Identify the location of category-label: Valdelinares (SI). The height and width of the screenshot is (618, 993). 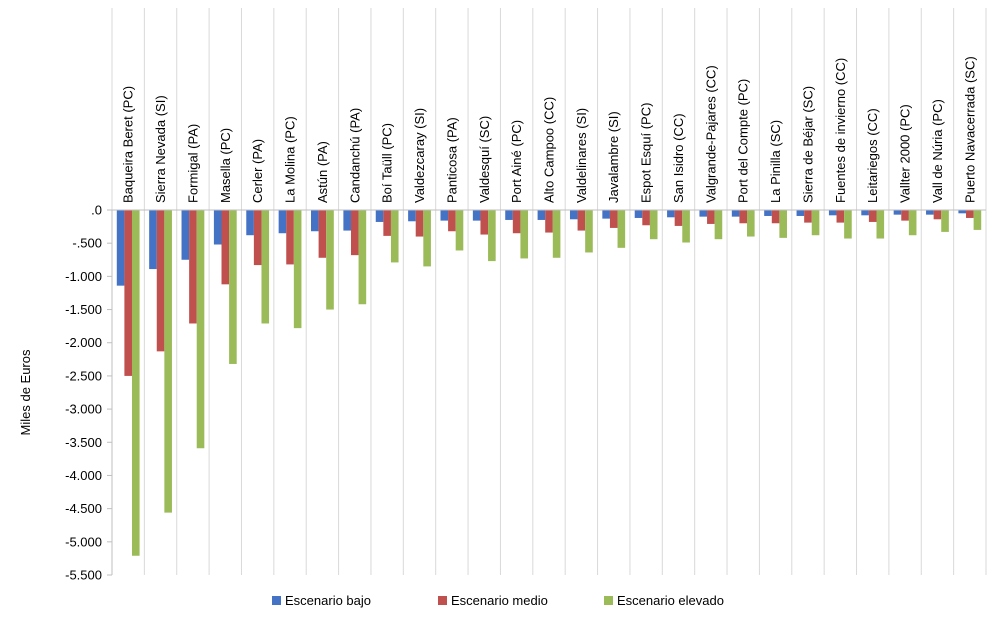
(581, 155).